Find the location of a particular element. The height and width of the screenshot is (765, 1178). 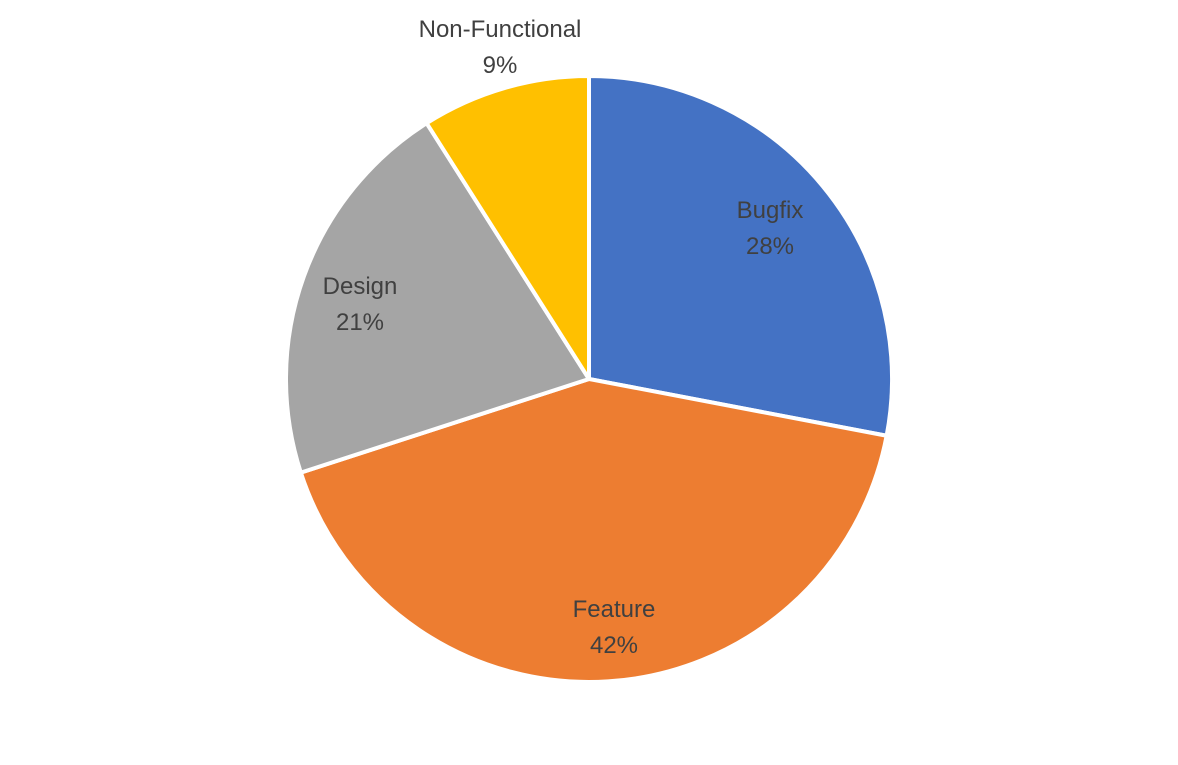

slice-percent-non-functional: 9% is located at coordinates (500, 65).